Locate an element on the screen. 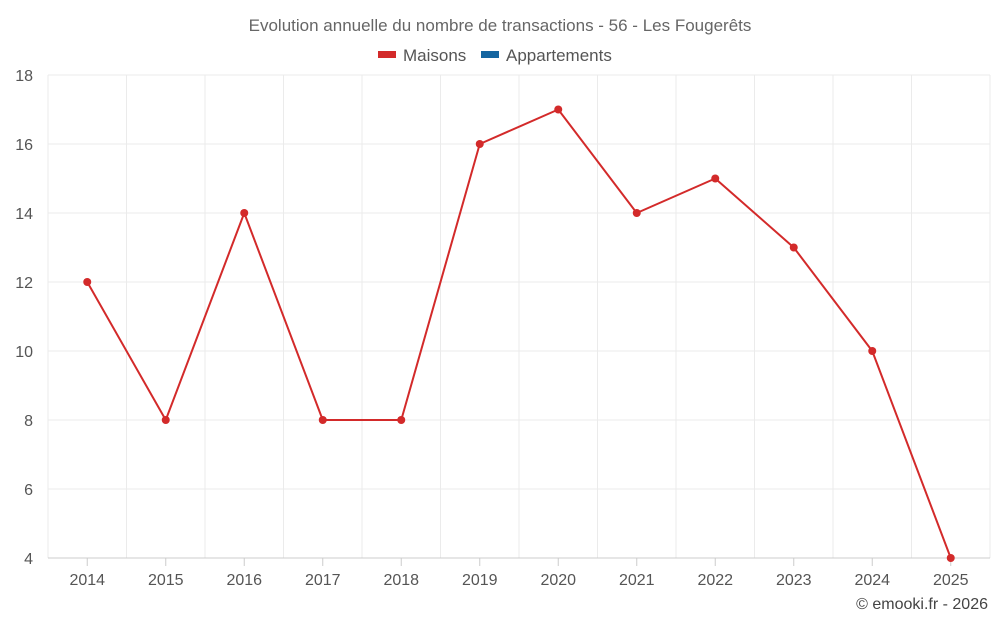 The image size is (1000, 625). y-tick-label: 14 is located at coordinates (24, 214).